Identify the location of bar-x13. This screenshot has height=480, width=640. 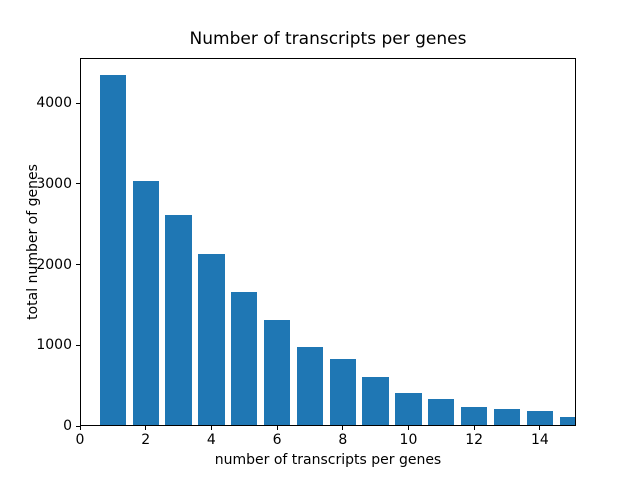
(507, 417).